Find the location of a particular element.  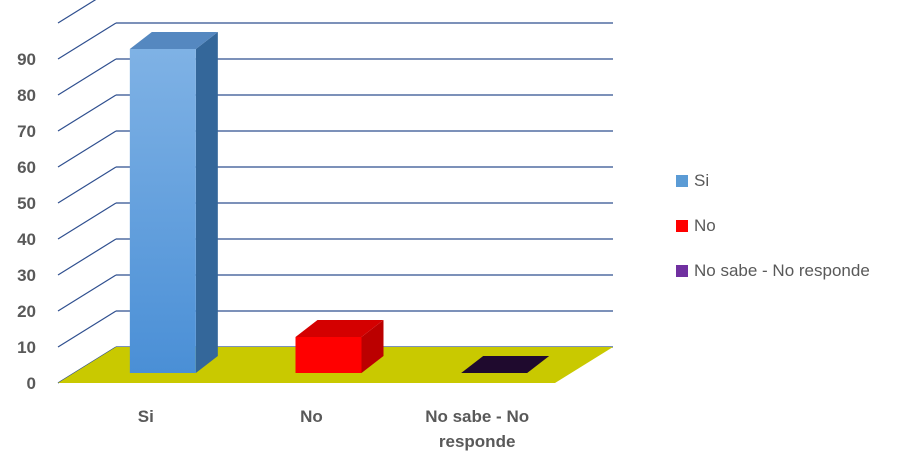

y-tick-label: 60 is located at coordinates (26, 167).